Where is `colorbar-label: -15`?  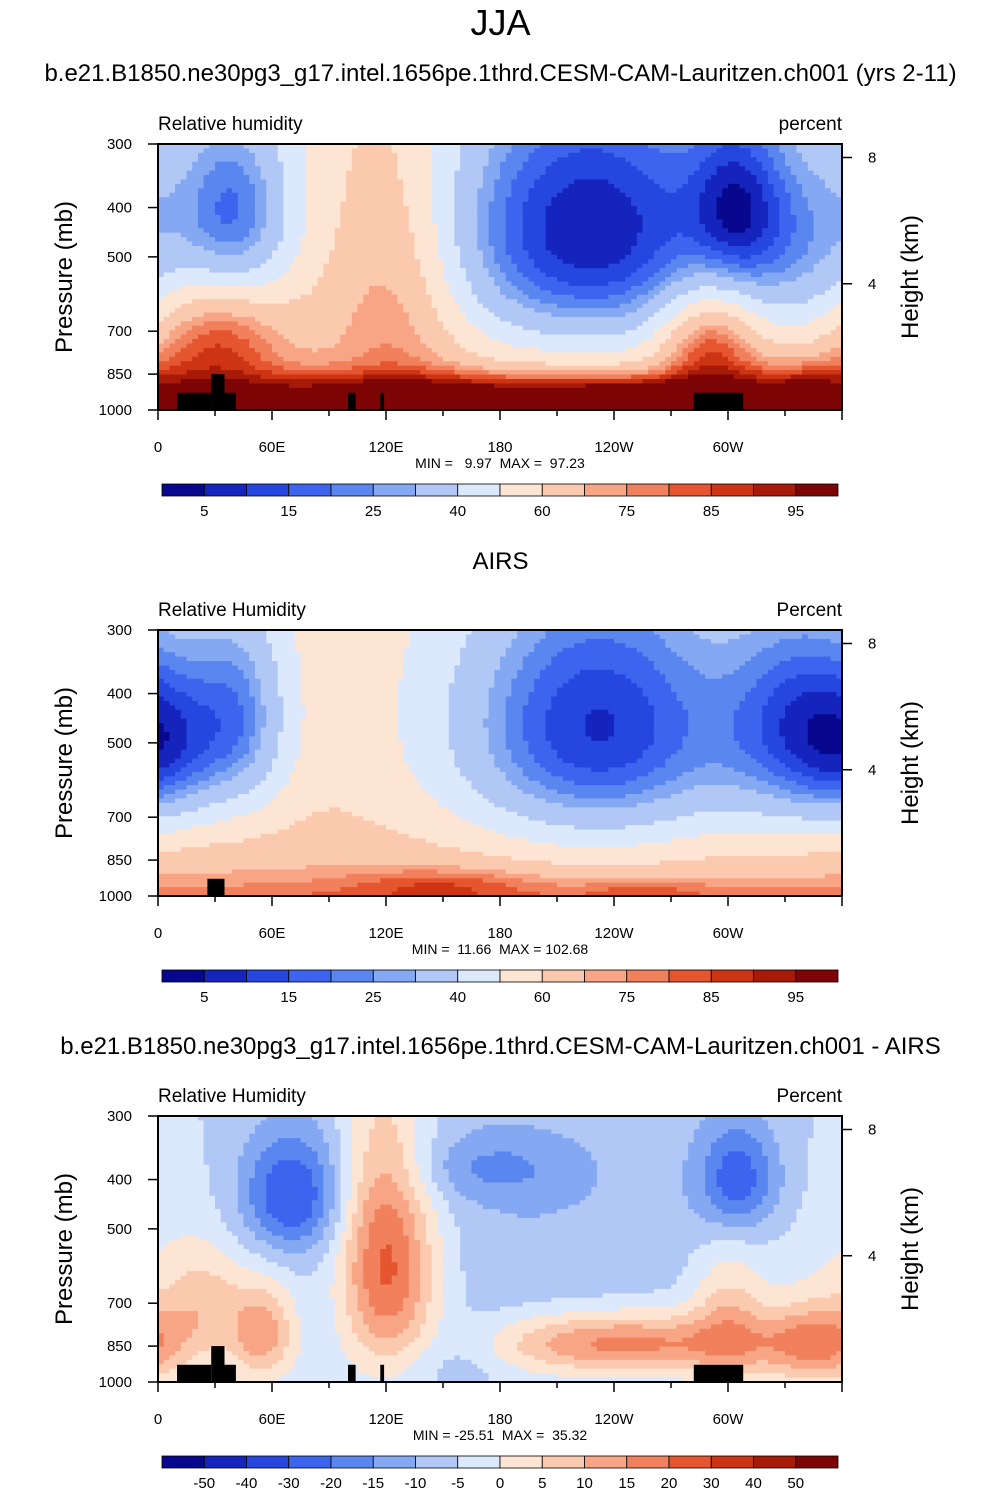
colorbar-label: -15 is located at coordinates (373, 1483).